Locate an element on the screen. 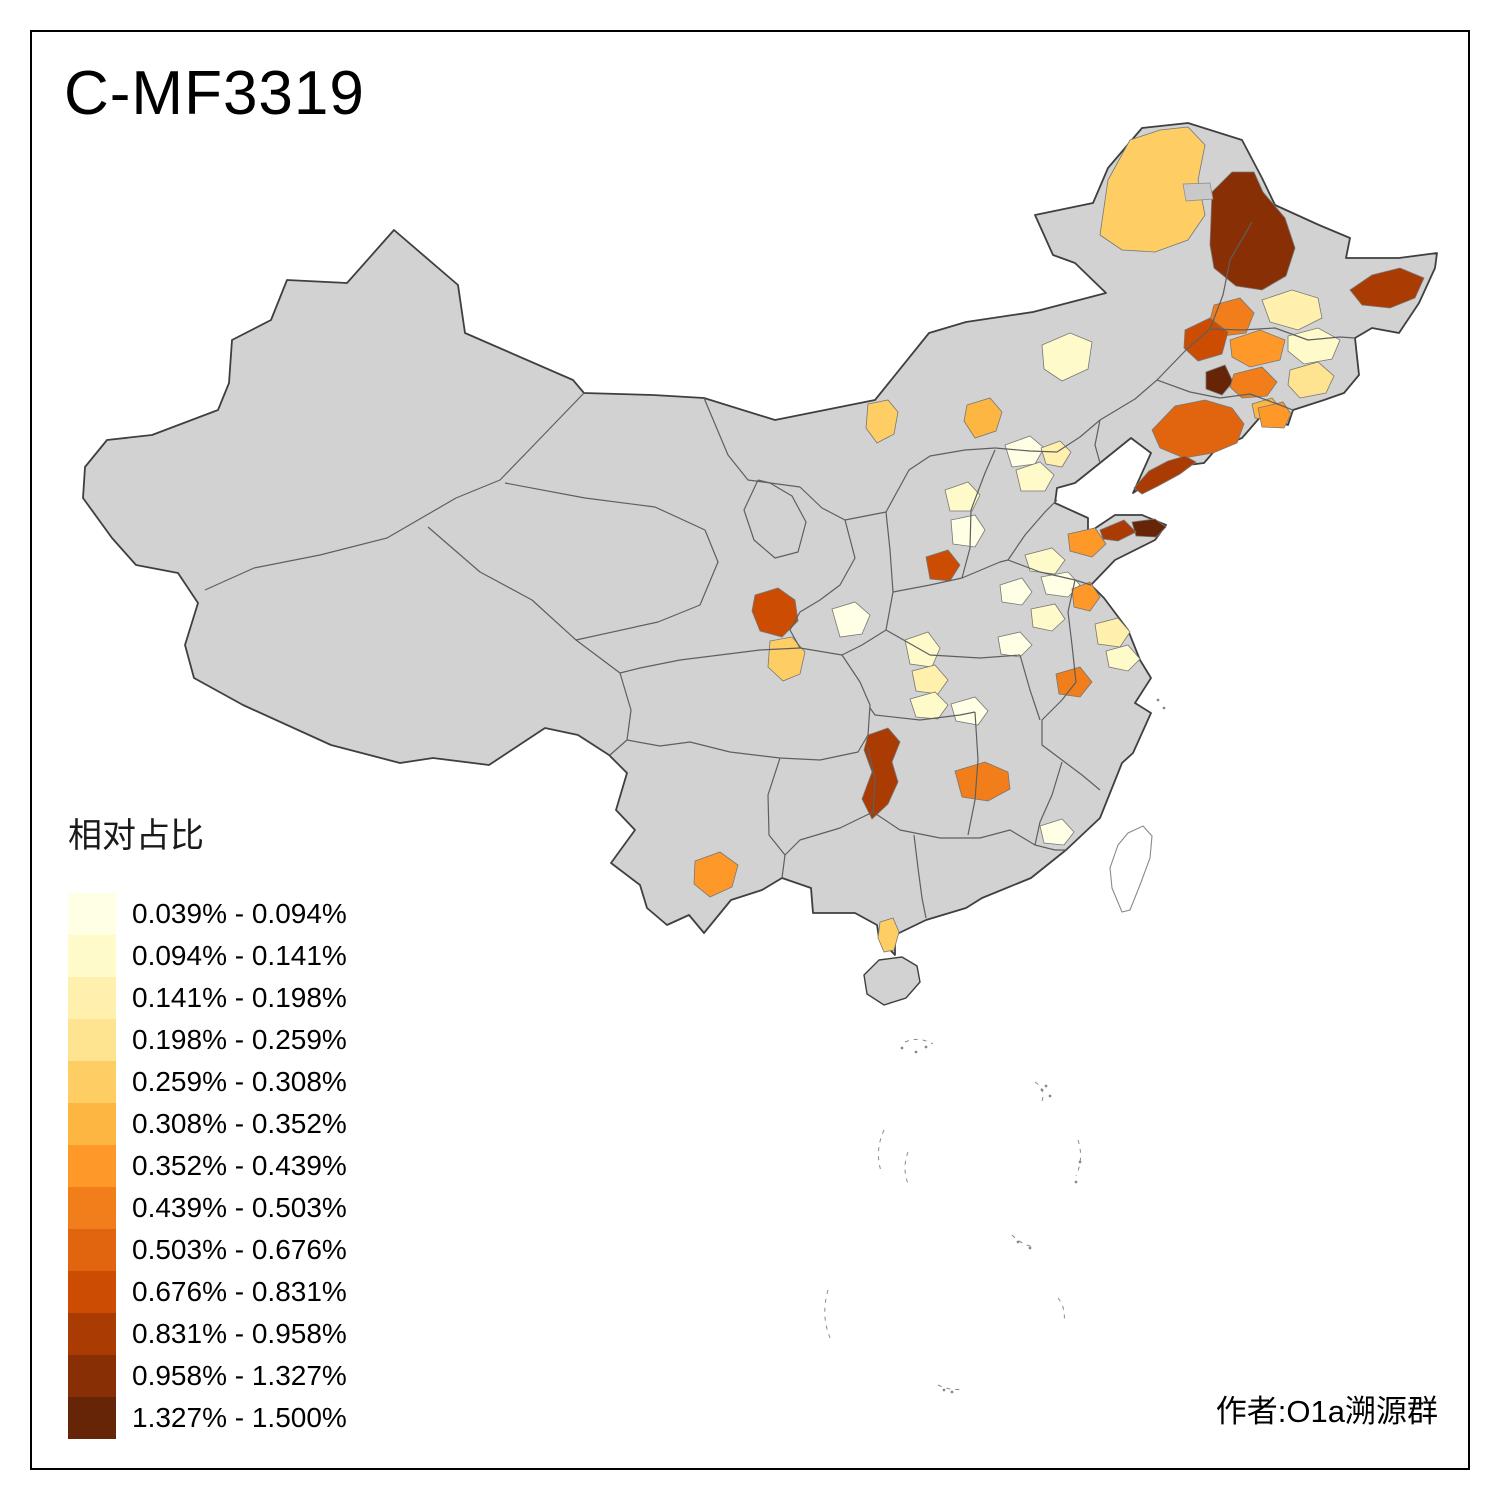 The image size is (1500, 1500). legend-label: 1.327% - 1.500% is located at coordinates (239, 1417).